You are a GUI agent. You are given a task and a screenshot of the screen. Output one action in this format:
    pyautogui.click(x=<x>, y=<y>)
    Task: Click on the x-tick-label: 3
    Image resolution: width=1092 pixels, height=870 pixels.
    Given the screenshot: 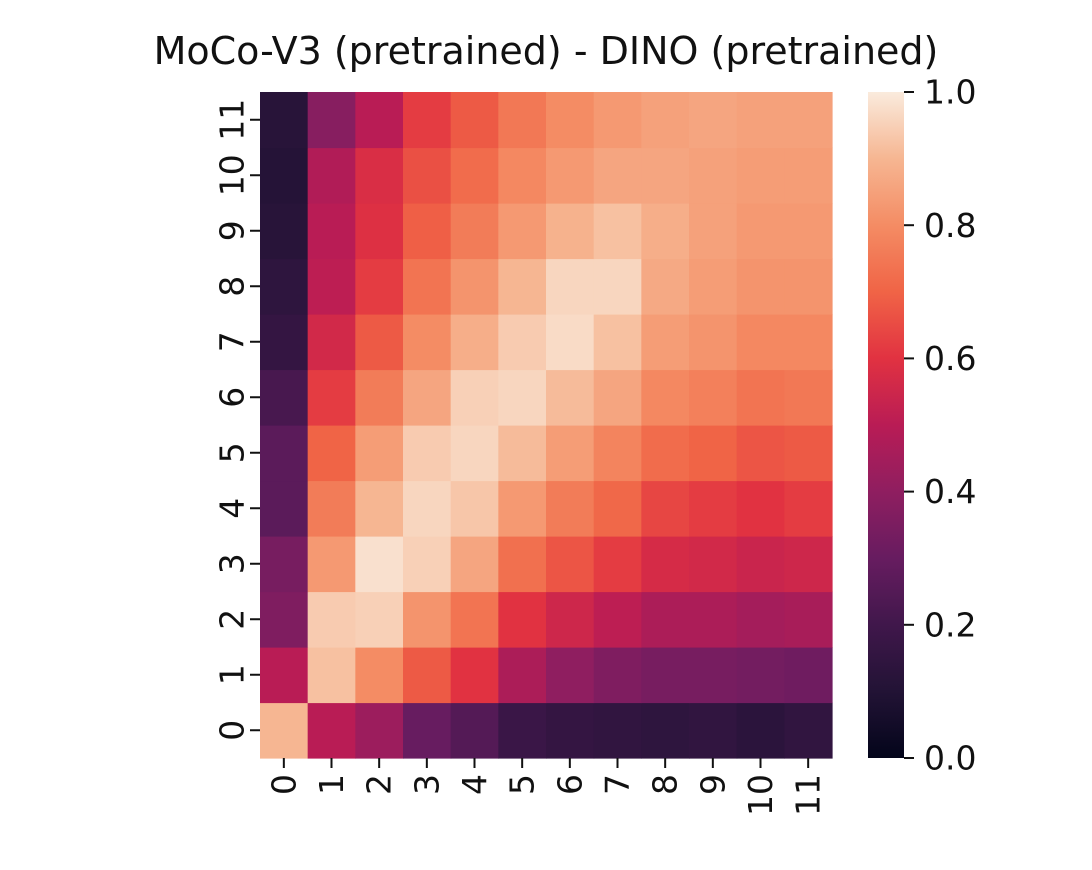 What is the action you would take?
    pyautogui.click(x=426, y=784)
    